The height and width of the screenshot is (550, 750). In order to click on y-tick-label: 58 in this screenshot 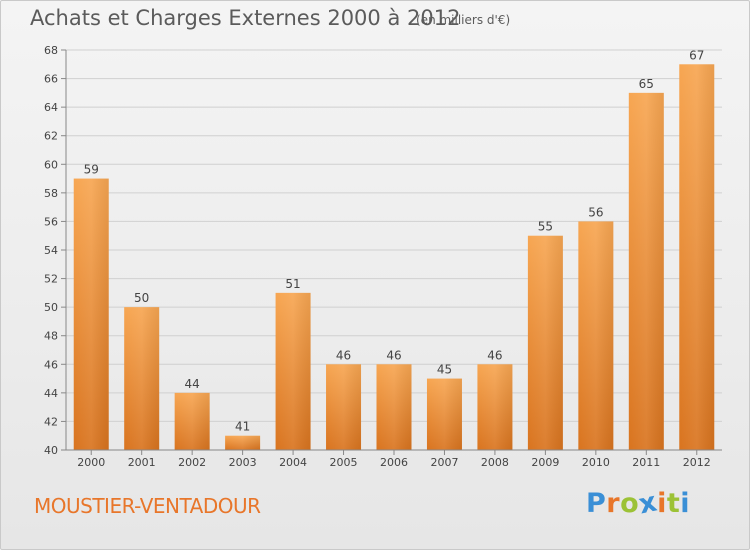, I will do `click(51, 193)`.